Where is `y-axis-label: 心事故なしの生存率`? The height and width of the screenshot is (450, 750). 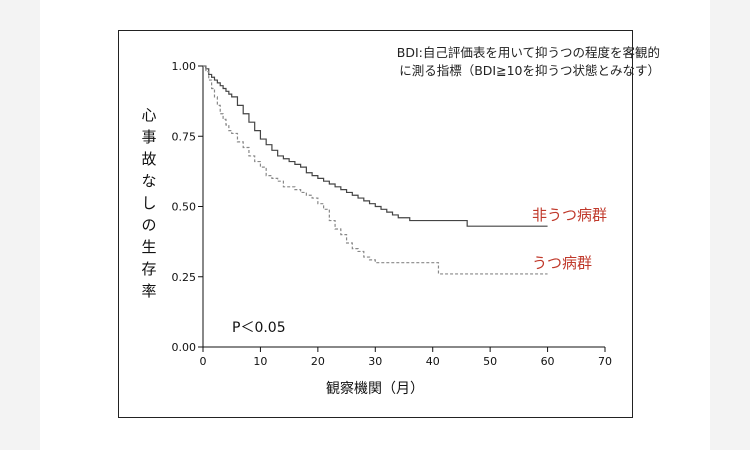 y-axis-label: 心事故なしの生存率 is located at coordinates (149, 203).